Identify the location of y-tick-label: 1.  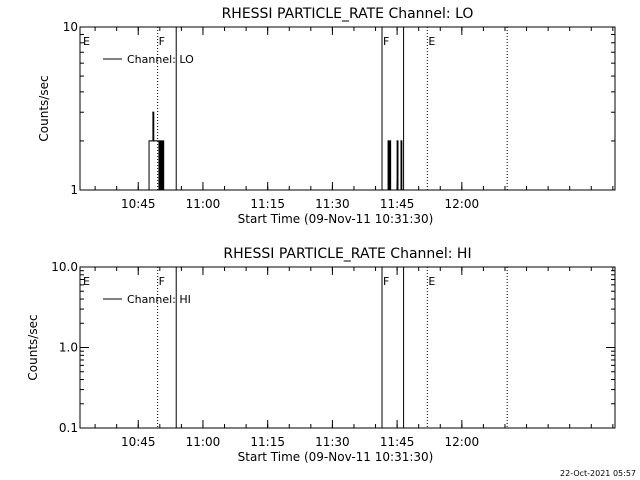
(74, 190).